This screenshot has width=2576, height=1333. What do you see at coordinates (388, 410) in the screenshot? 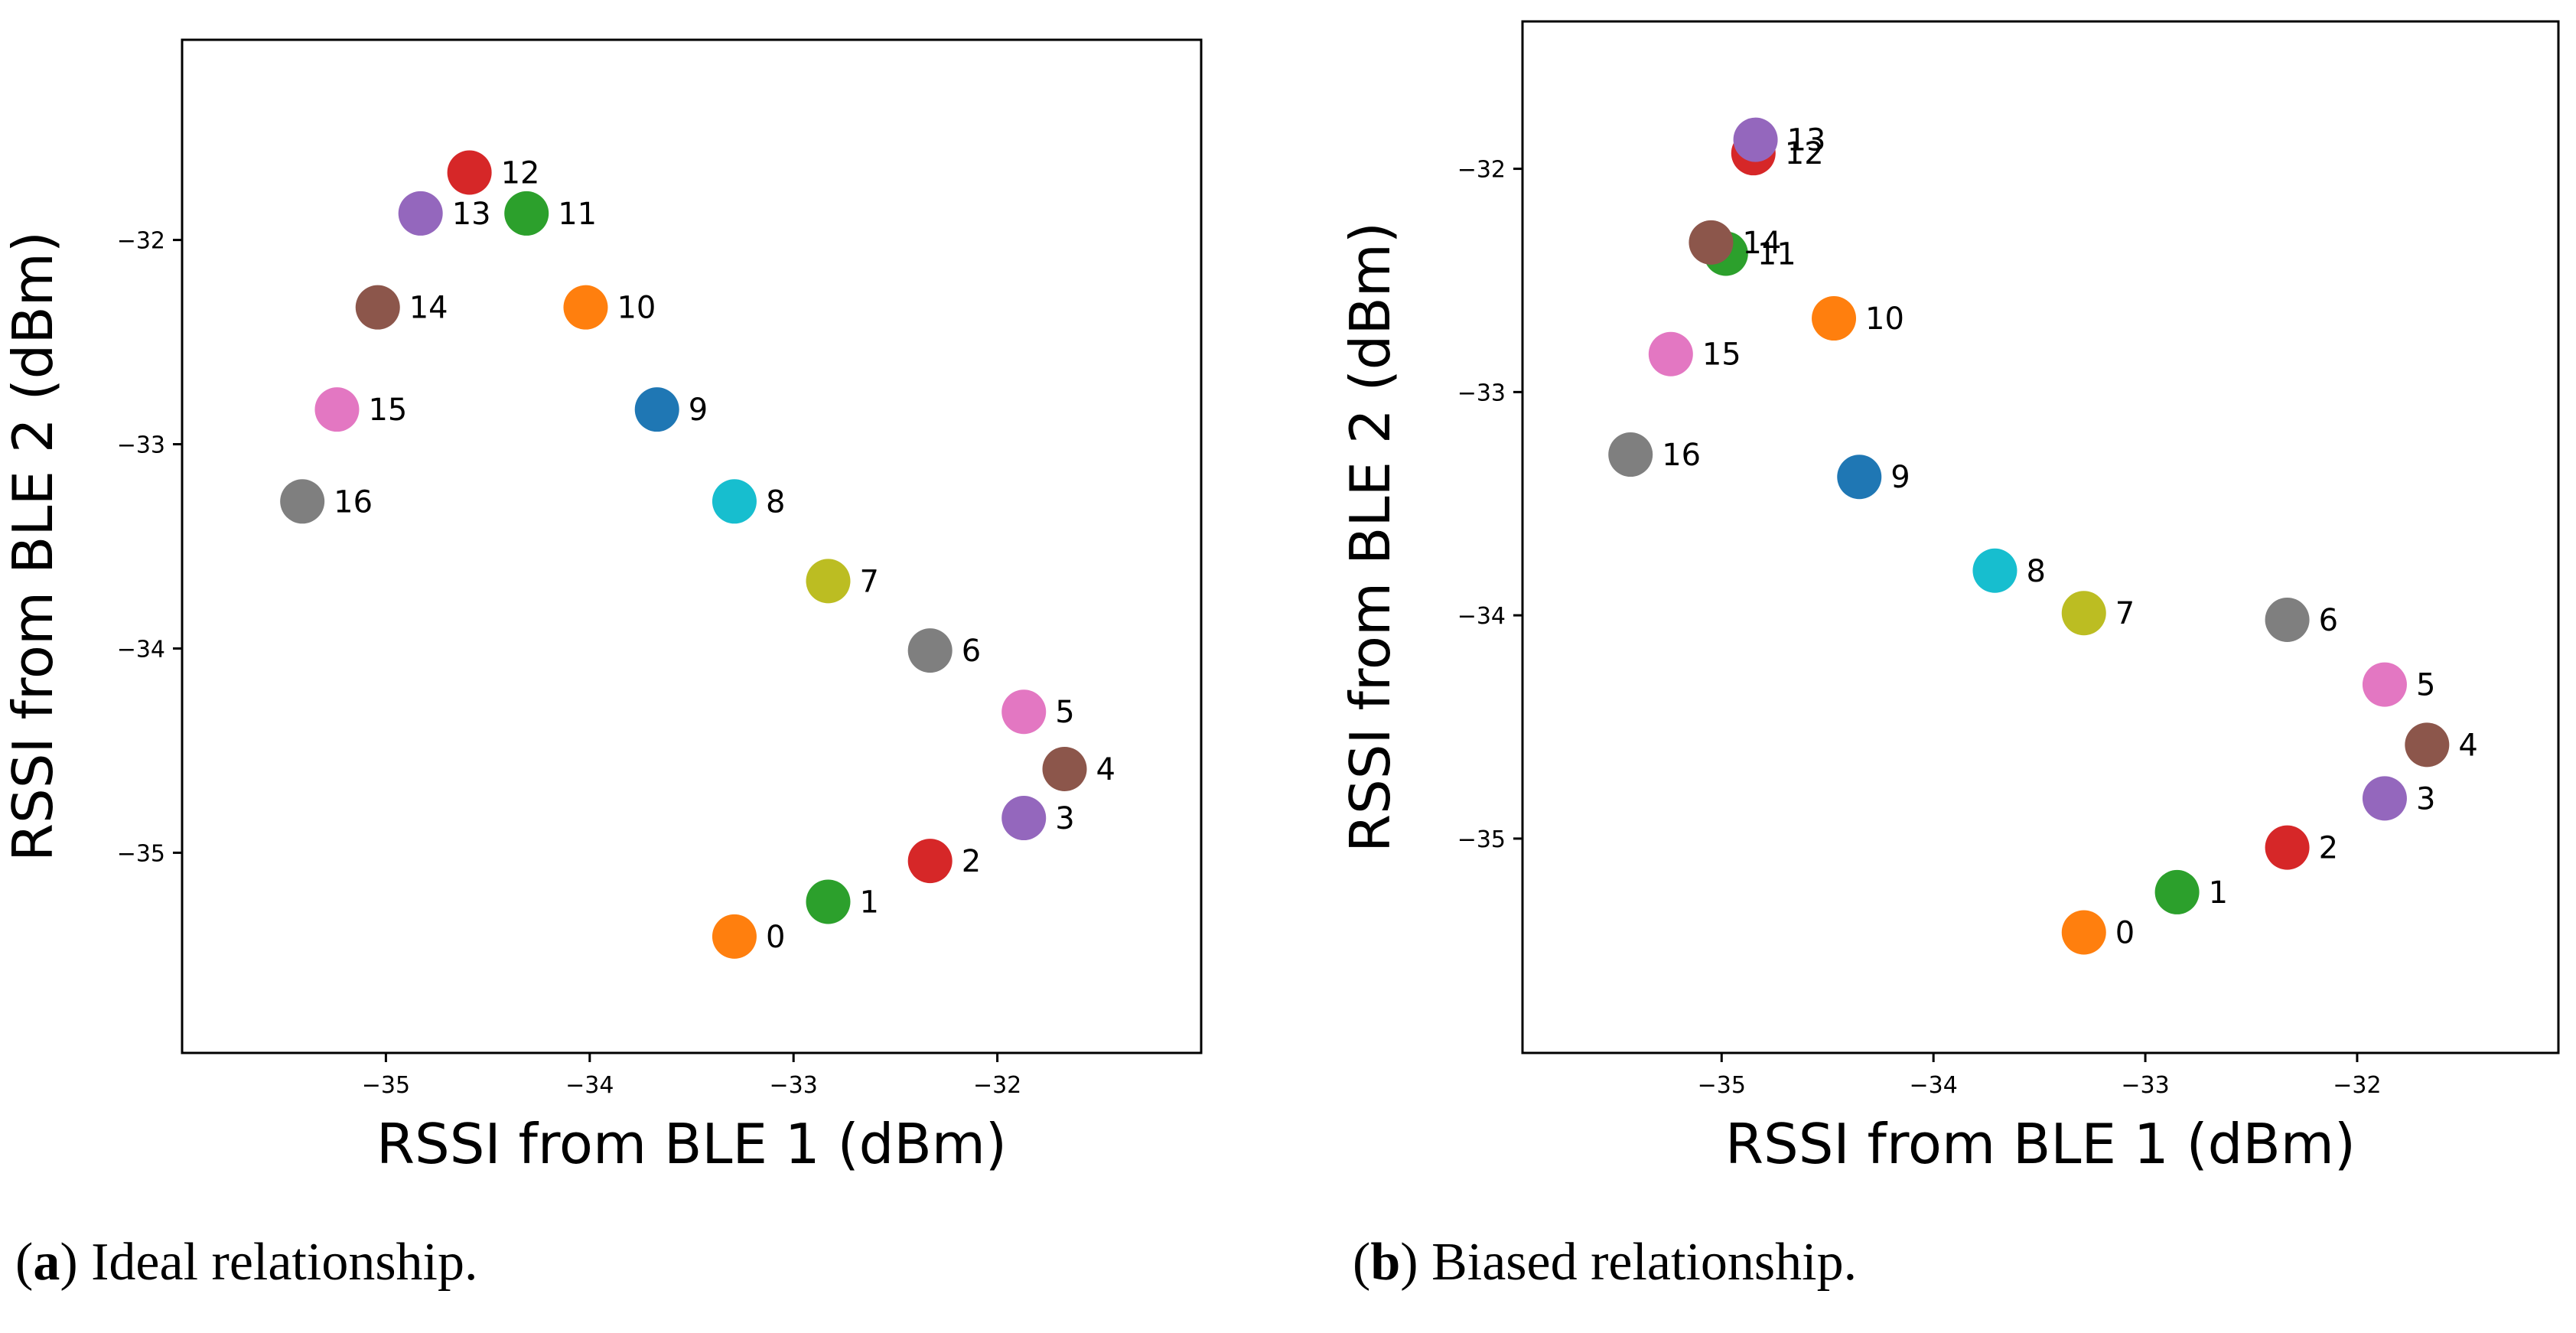
I see `chart-a-point-label-15: 15` at bounding box center [388, 410].